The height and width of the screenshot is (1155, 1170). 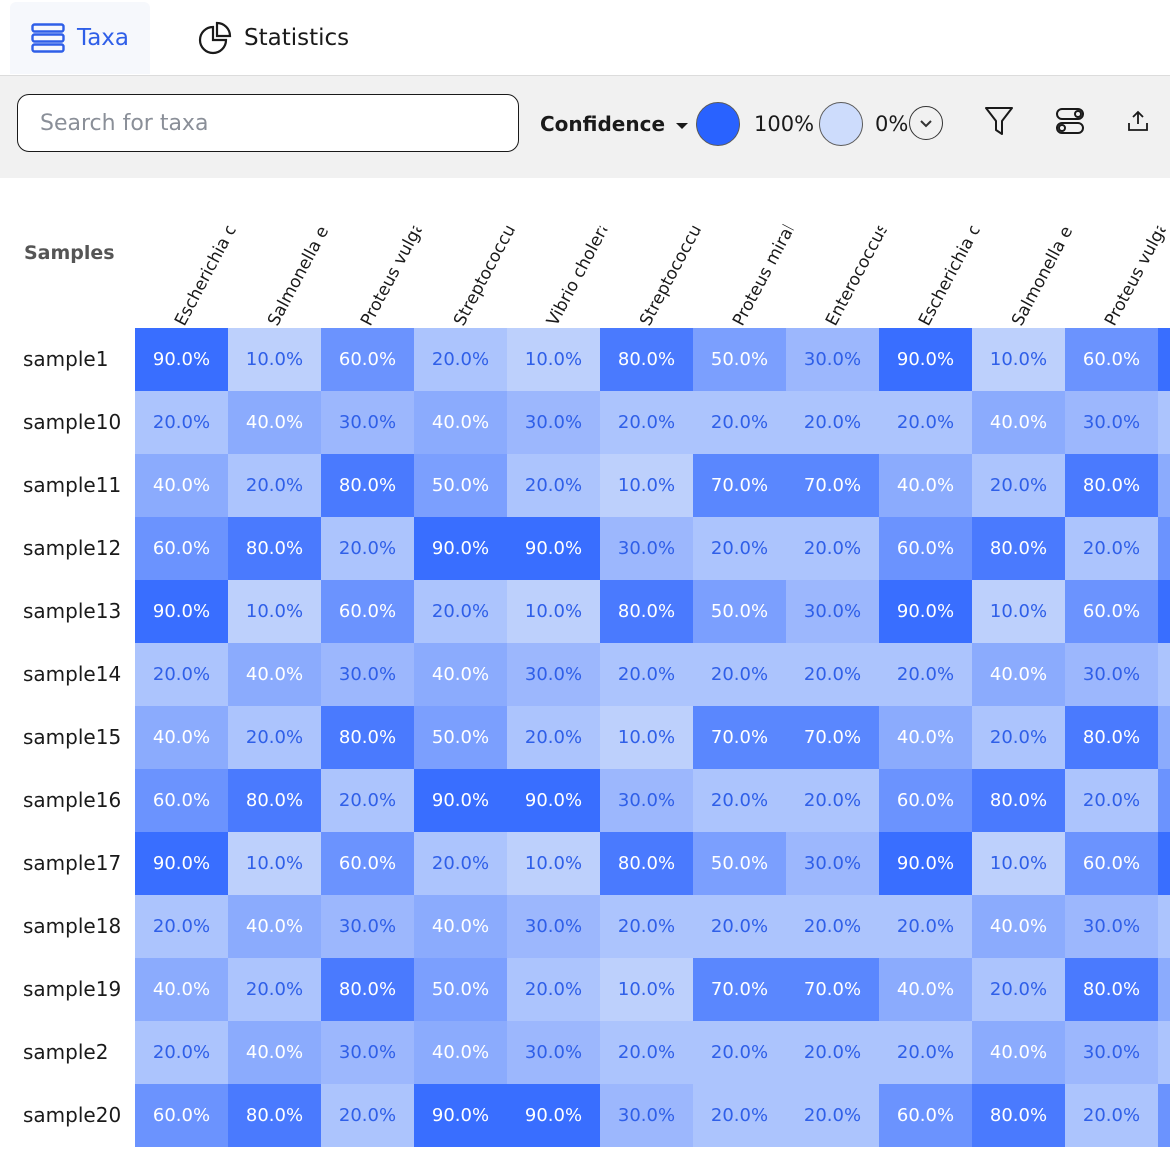 What do you see at coordinates (66, 359) in the screenshot?
I see `sample-label: sample1` at bounding box center [66, 359].